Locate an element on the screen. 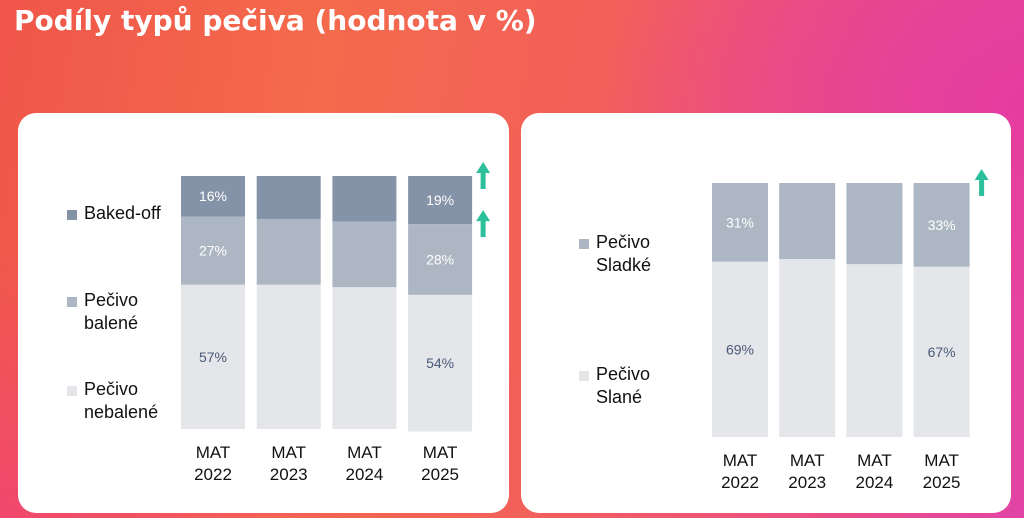  data-label-baked-off-mat-2022: 16% is located at coordinates (213, 196).